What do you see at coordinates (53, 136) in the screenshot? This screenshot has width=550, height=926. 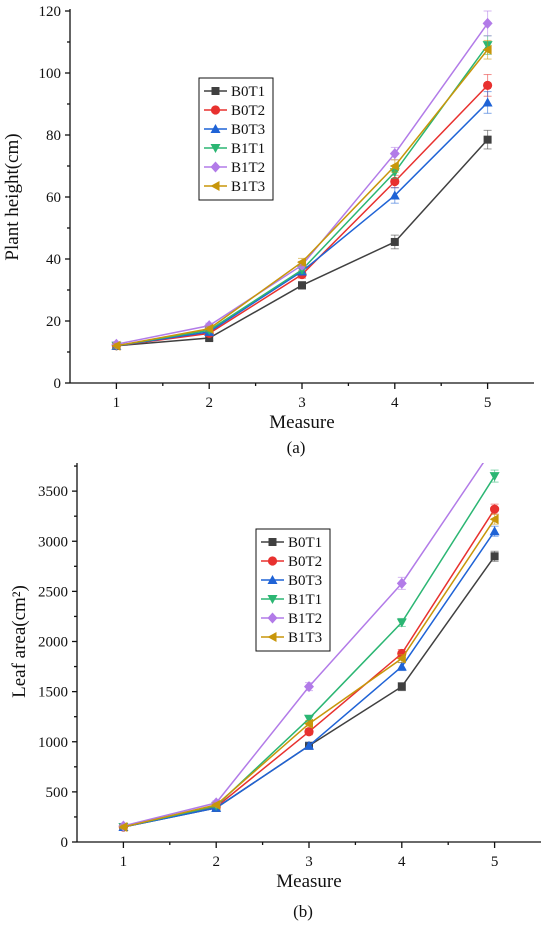 I see `y-tick-label: 80` at bounding box center [53, 136].